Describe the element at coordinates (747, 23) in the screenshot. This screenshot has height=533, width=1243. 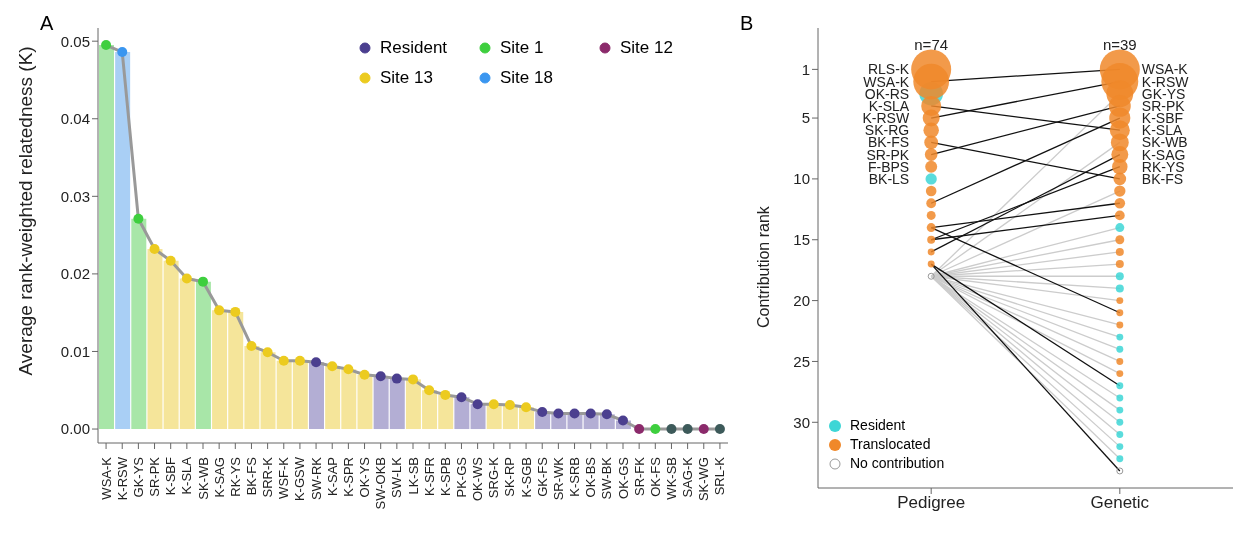
I see `chart-title: B` at that location.